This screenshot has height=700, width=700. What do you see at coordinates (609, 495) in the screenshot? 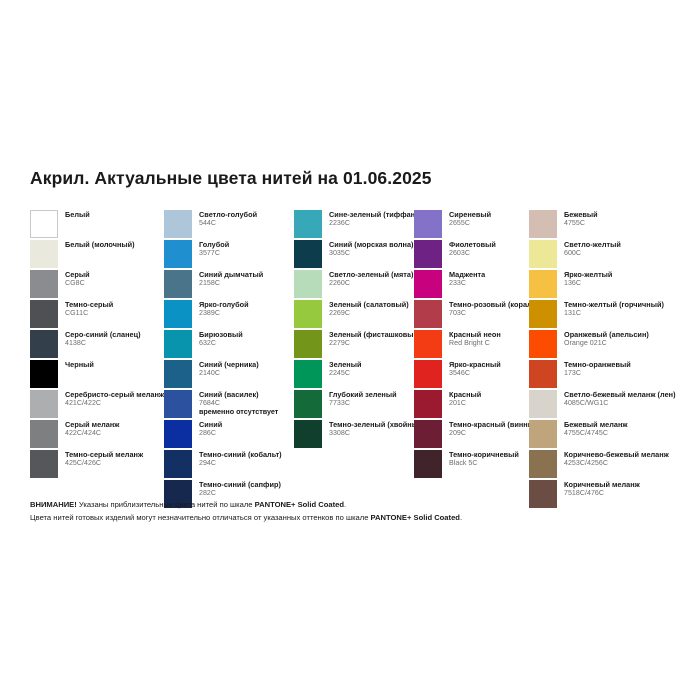
I see `swatch-row: Коричневый меланж 7518C/476C` at bounding box center [609, 495].